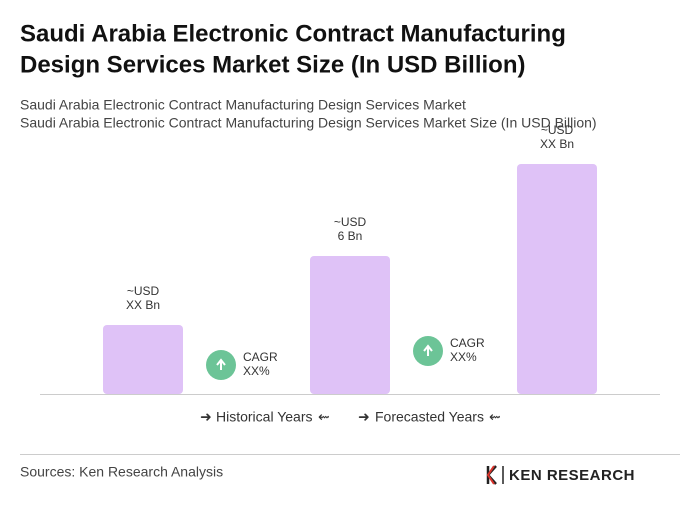 The image size is (700, 520). What do you see at coordinates (490, 475) in the screenshot?
I see `logo-icon` at bounding box center [490, 475].